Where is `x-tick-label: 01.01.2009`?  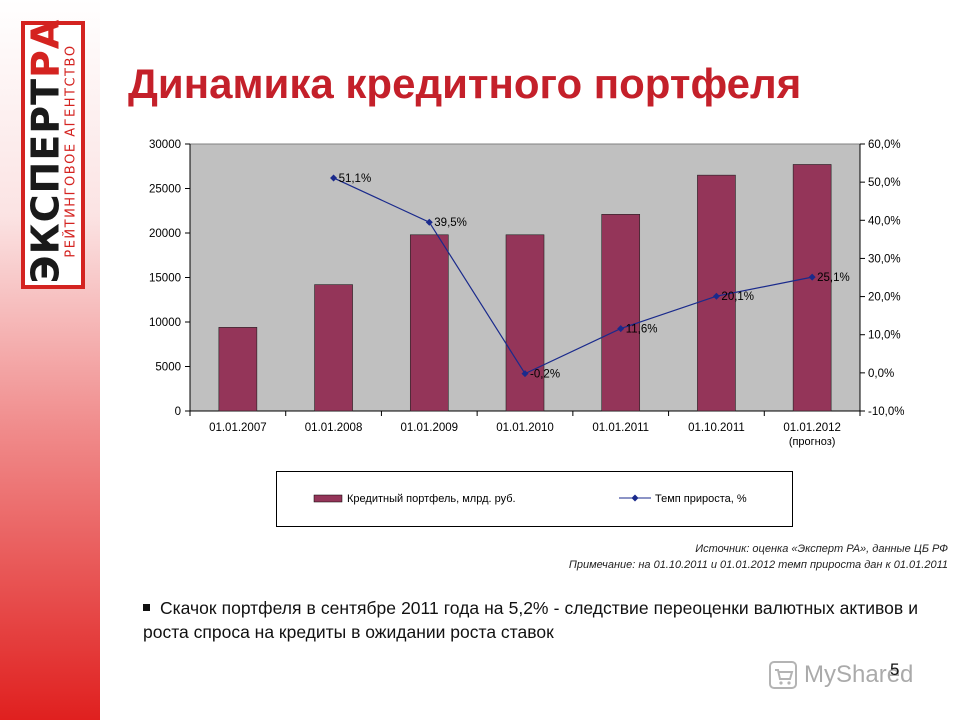 x-tick-label: 01.01.2009 is located at coordinates (430, 428).